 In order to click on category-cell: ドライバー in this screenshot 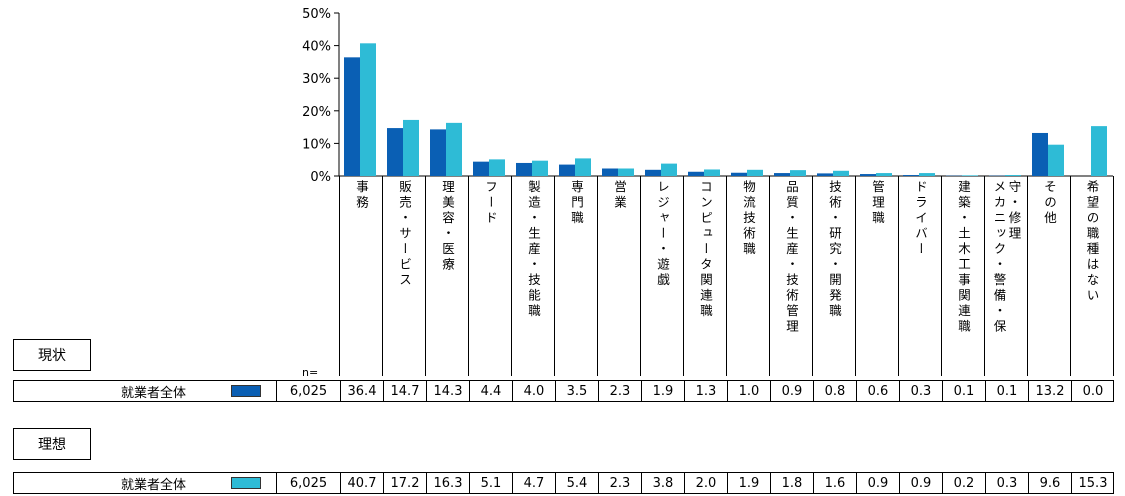, I will do `click(920, 276)`.